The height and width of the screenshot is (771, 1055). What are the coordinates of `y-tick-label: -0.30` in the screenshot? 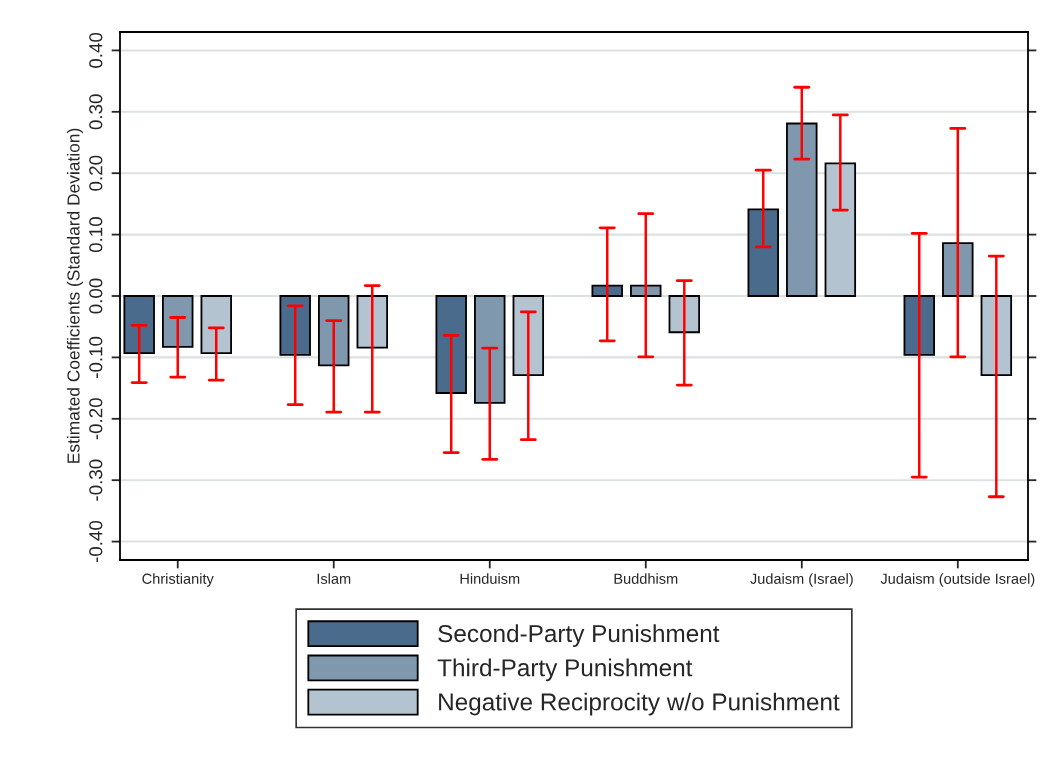 It's located at (96, 480).